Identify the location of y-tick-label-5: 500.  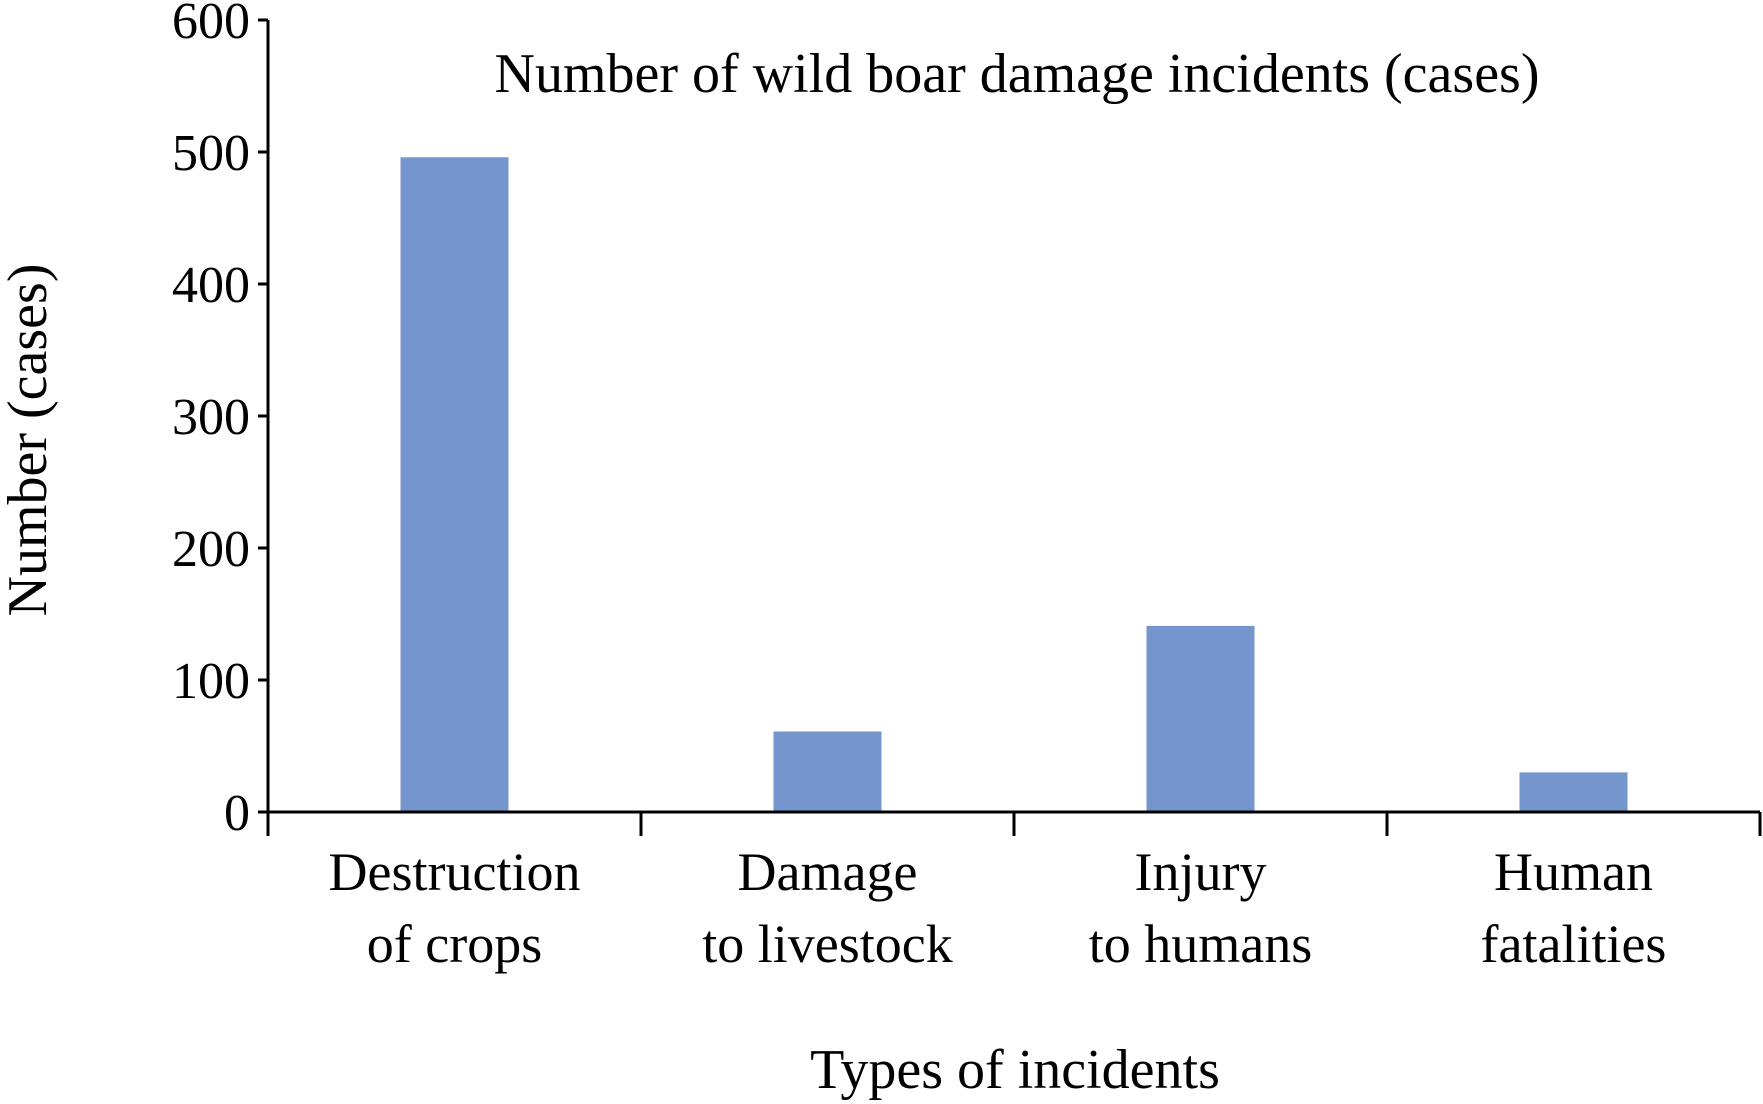
(211, 153).